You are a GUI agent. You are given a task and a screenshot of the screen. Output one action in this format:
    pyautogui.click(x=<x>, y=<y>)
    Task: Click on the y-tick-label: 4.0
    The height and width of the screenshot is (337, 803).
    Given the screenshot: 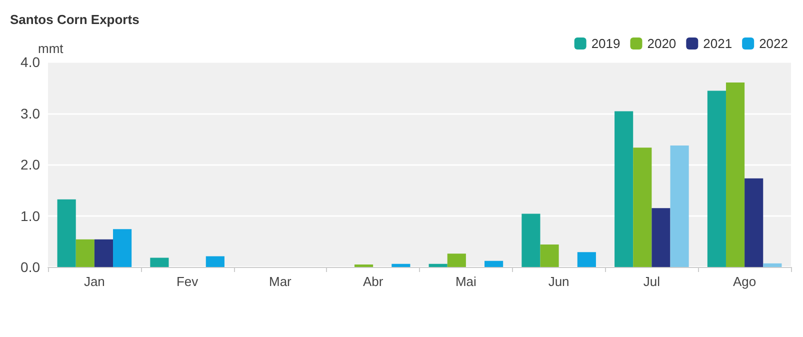 What is the action you would take?
    pyautogui.click(x=30, y=62)
    